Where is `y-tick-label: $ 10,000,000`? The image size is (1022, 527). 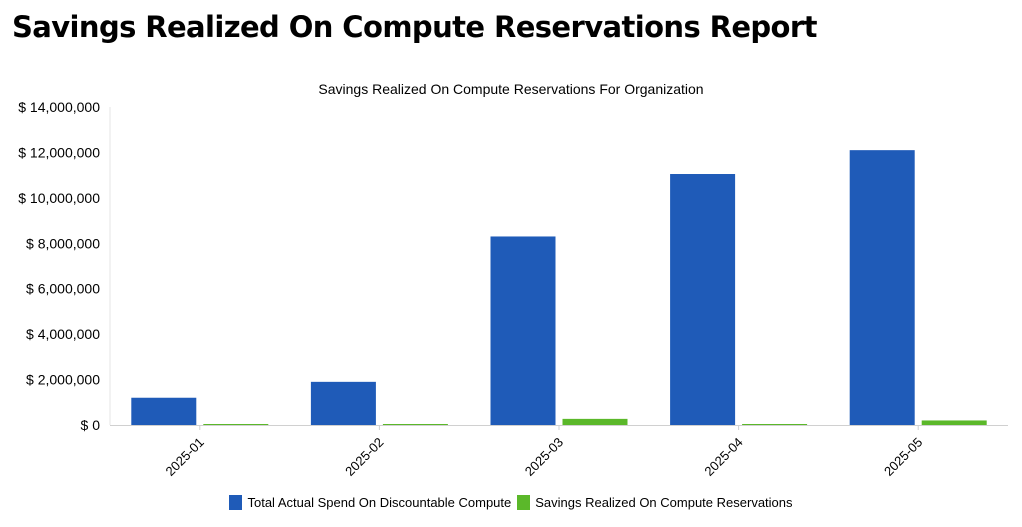 y-tick-label: $ 10,000,000 is located at coordinates (59, 198).